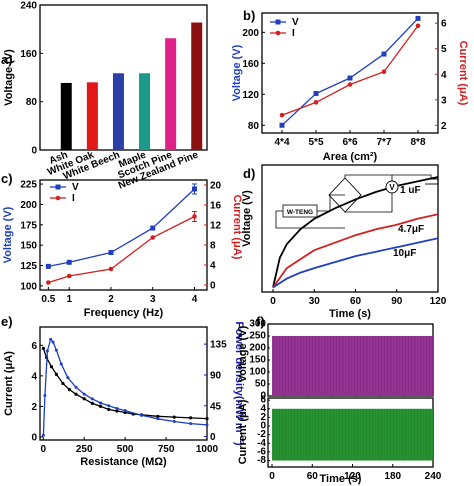  I want to click on legend-marker-i, so click(58, 198).